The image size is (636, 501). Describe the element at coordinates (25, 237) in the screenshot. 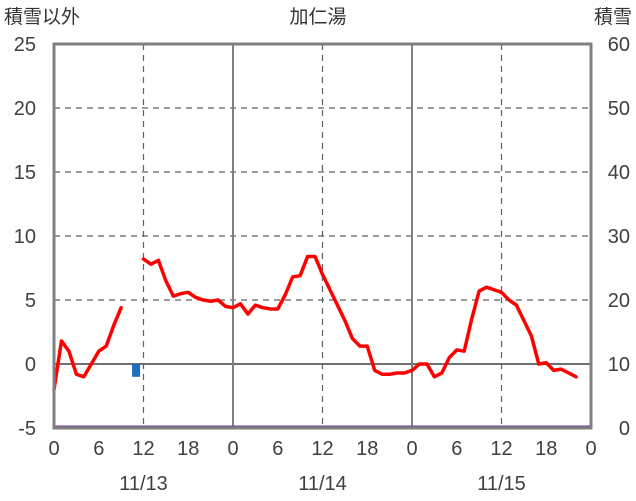

I see `y-left-tick-label: 10` at that location.